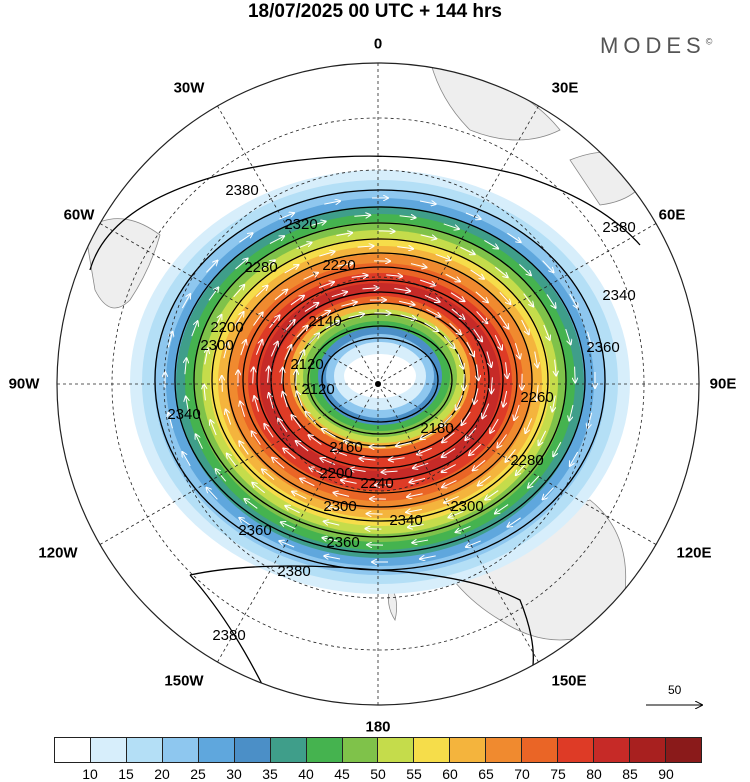 Image resolution: width=750 pixels, height=782 pixels. I want to click on reference-vector-label: 50, so click(675, 690).